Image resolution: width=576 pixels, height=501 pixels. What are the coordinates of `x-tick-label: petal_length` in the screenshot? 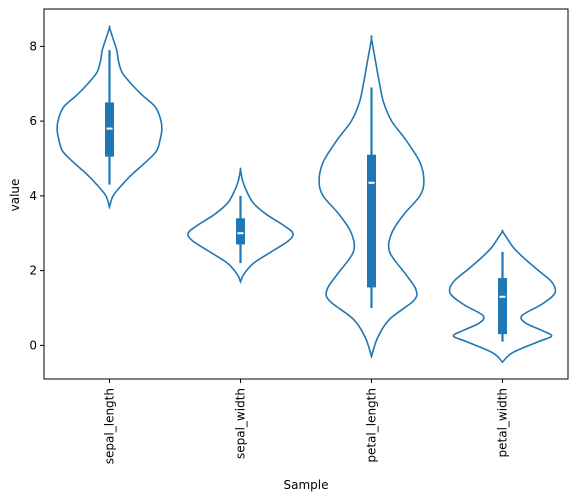 It's located at (372, 425).